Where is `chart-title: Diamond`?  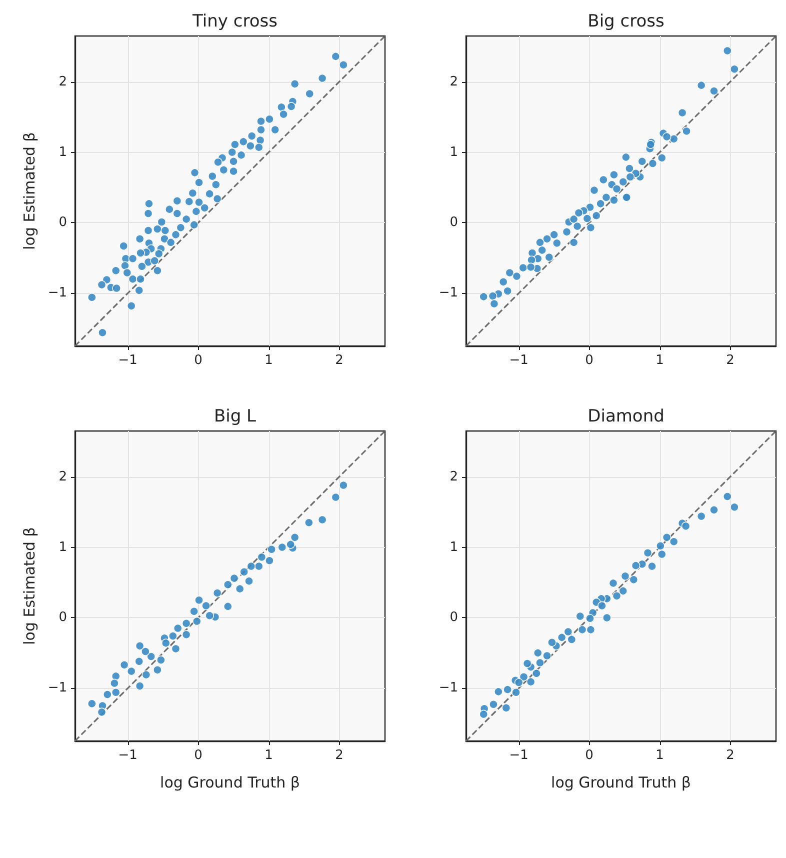
chart-title: Diamond is located at coordinates (626, 416).